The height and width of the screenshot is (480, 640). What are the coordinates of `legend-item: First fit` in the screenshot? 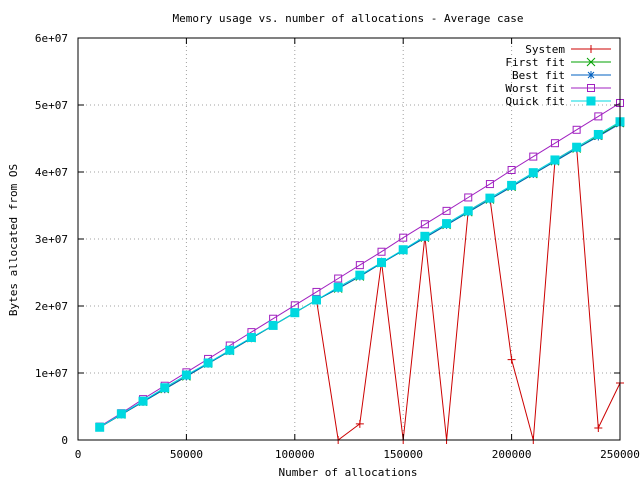 It's located at (558, 62).